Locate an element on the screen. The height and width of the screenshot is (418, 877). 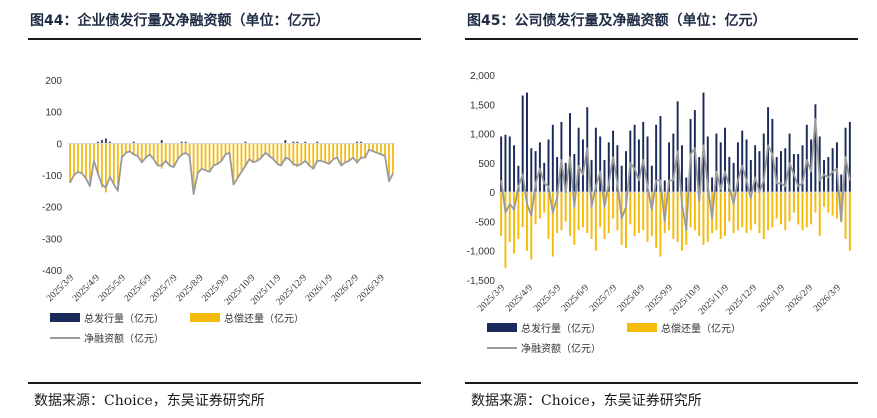
y-tick-label: 1,500 is located at coordinates (482, 105).